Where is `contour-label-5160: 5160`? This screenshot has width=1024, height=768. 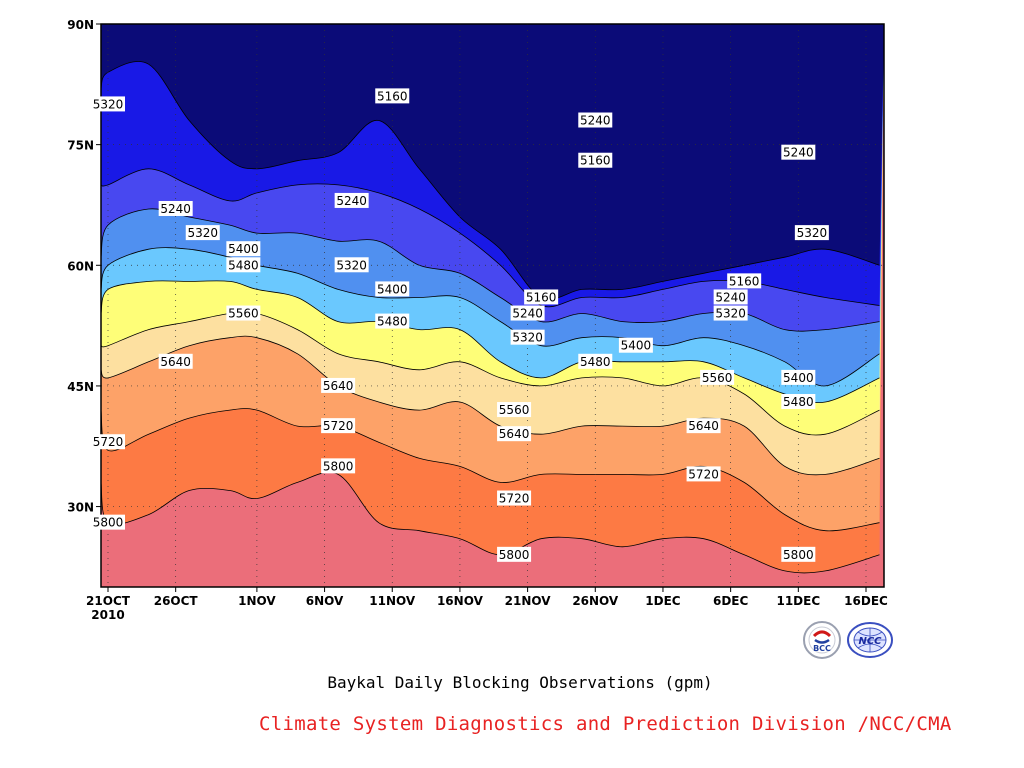 contour-label-5160: 5160 is located at coordinates (595, 160).